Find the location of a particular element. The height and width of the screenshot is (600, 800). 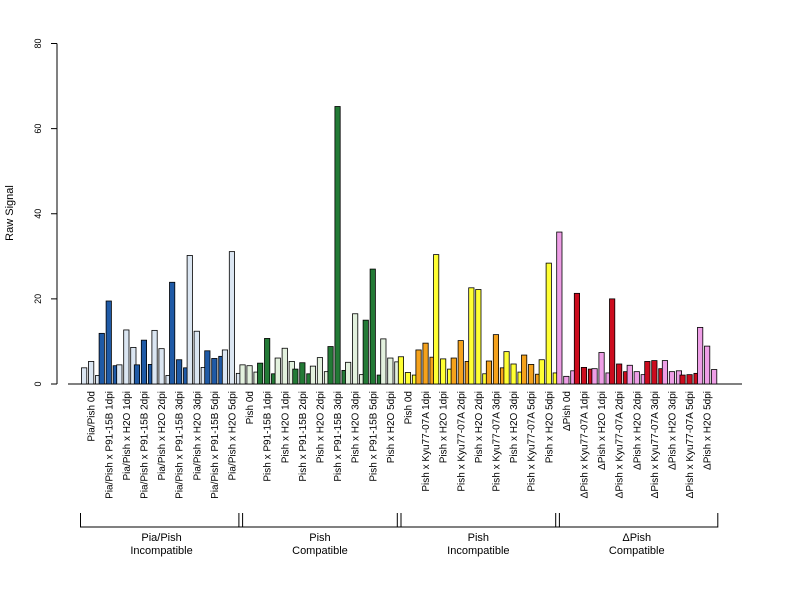

x-tick-label: Pish x Kyu77-07A 2dpi is located at coordinates (461, 441).